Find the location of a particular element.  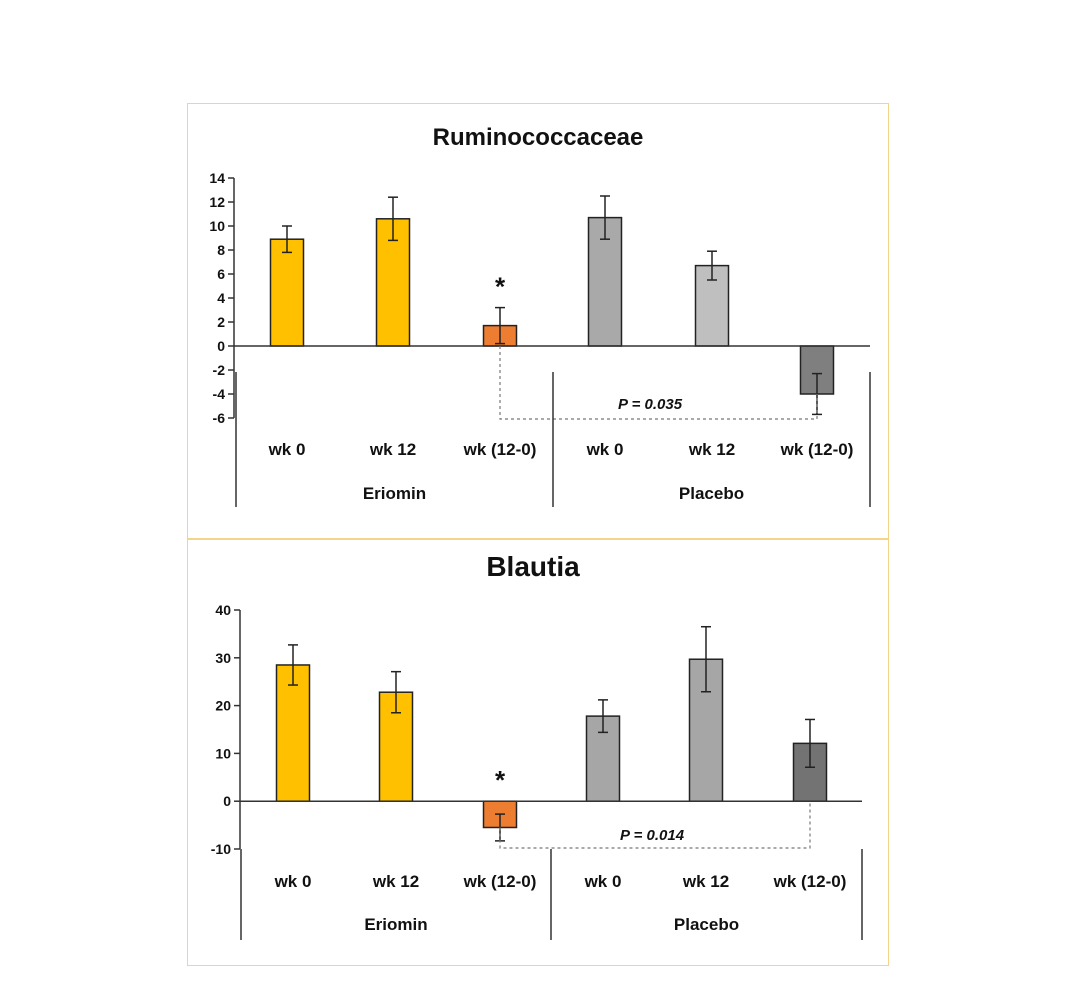

y-tick-label: 12 is located at coordinates (217, 202).